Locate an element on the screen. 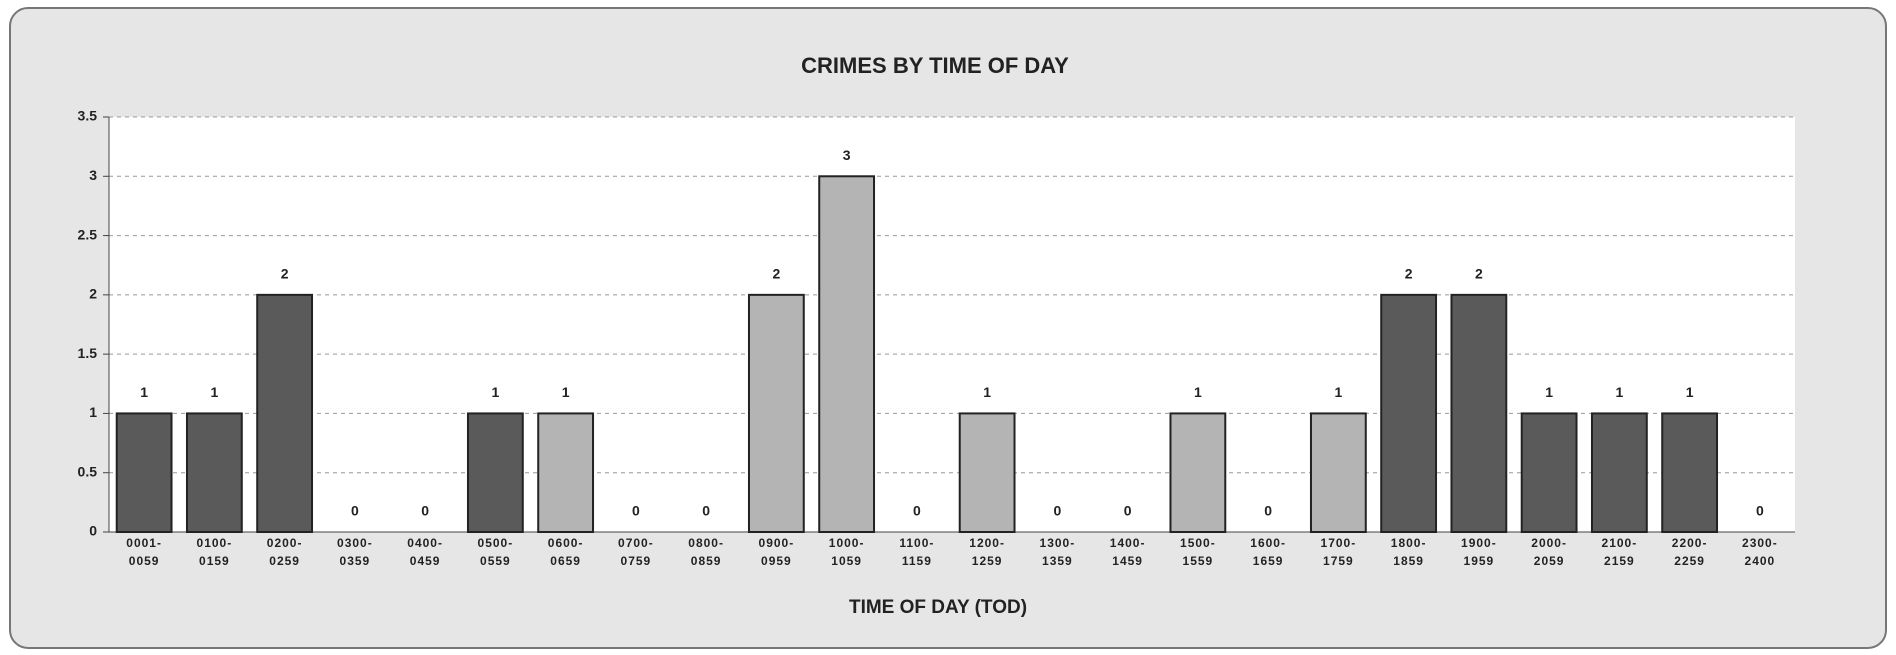 The width and height of the screenshot is (1896, 655). x-tick-label: 2300-2400 is located at coordinates (1760, 552).